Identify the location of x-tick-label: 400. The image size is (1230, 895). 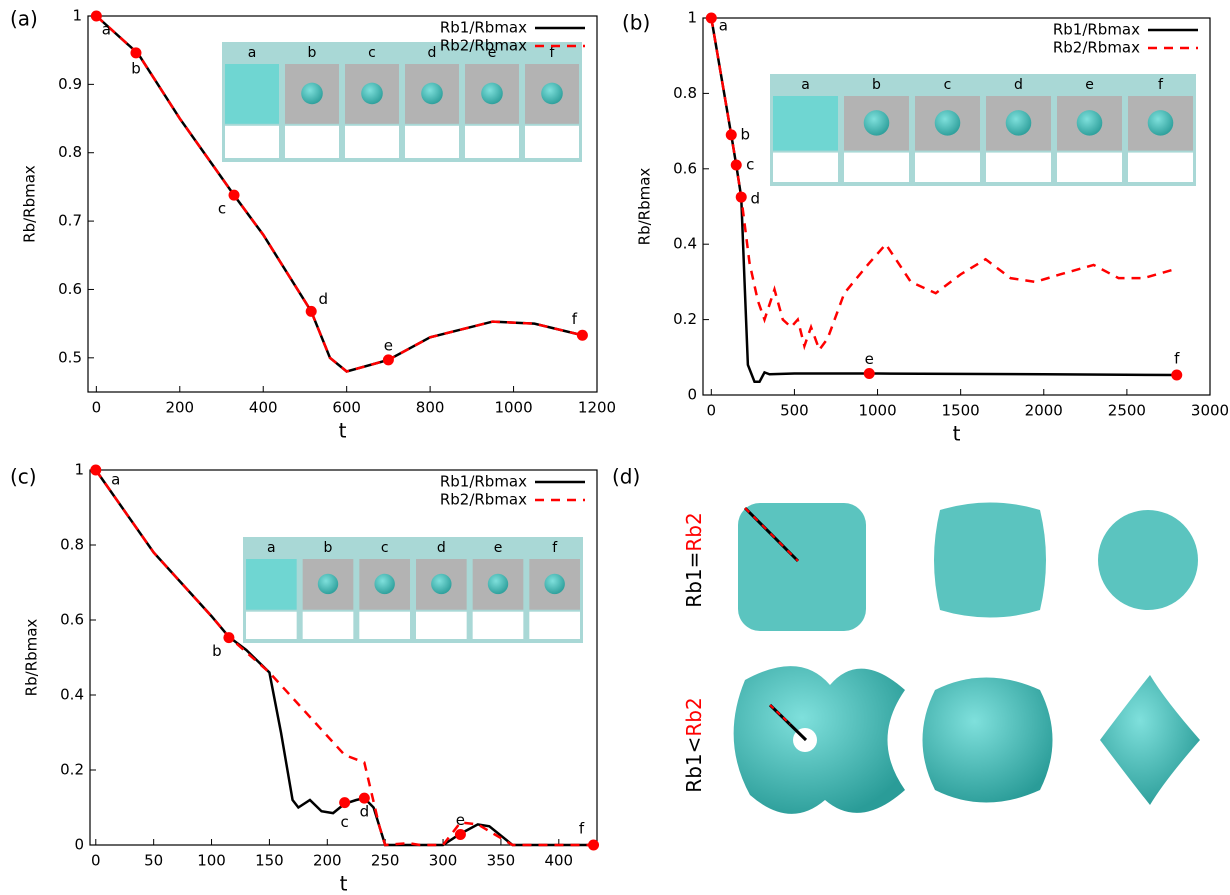
(558, 861).